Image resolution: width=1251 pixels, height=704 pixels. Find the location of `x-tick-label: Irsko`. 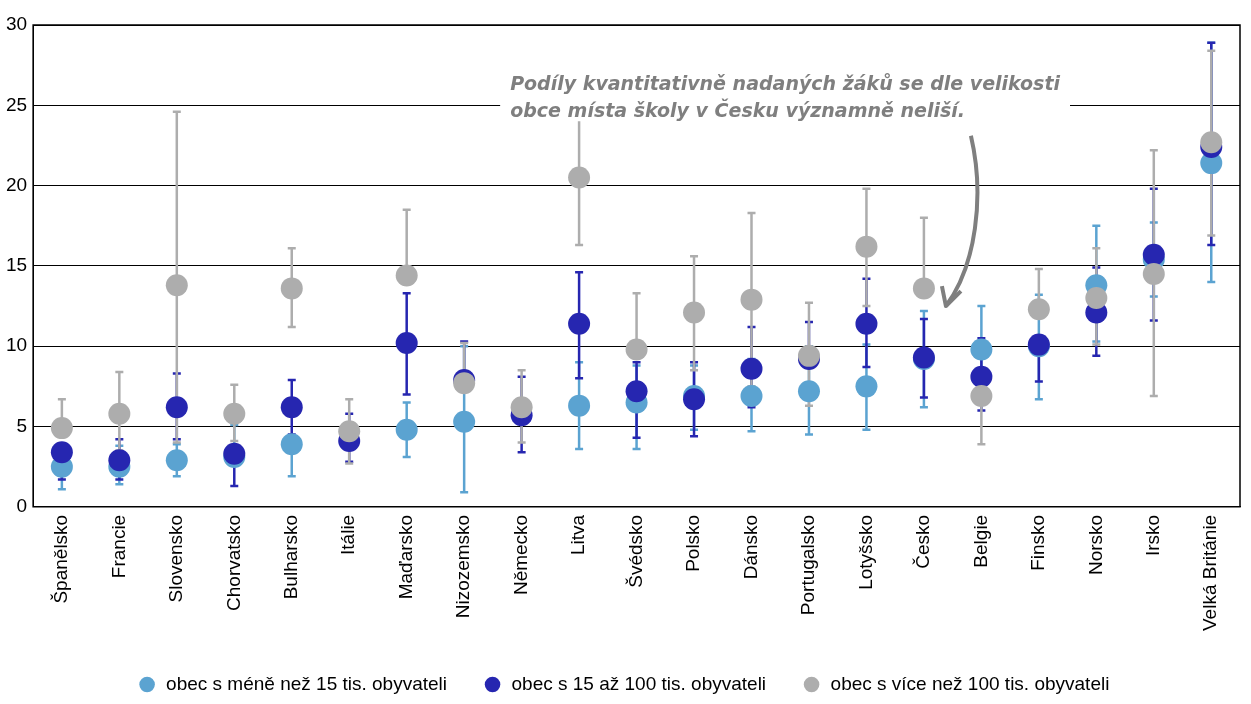

x-tick-label: Irsko is located at coordinates (1153, 535).